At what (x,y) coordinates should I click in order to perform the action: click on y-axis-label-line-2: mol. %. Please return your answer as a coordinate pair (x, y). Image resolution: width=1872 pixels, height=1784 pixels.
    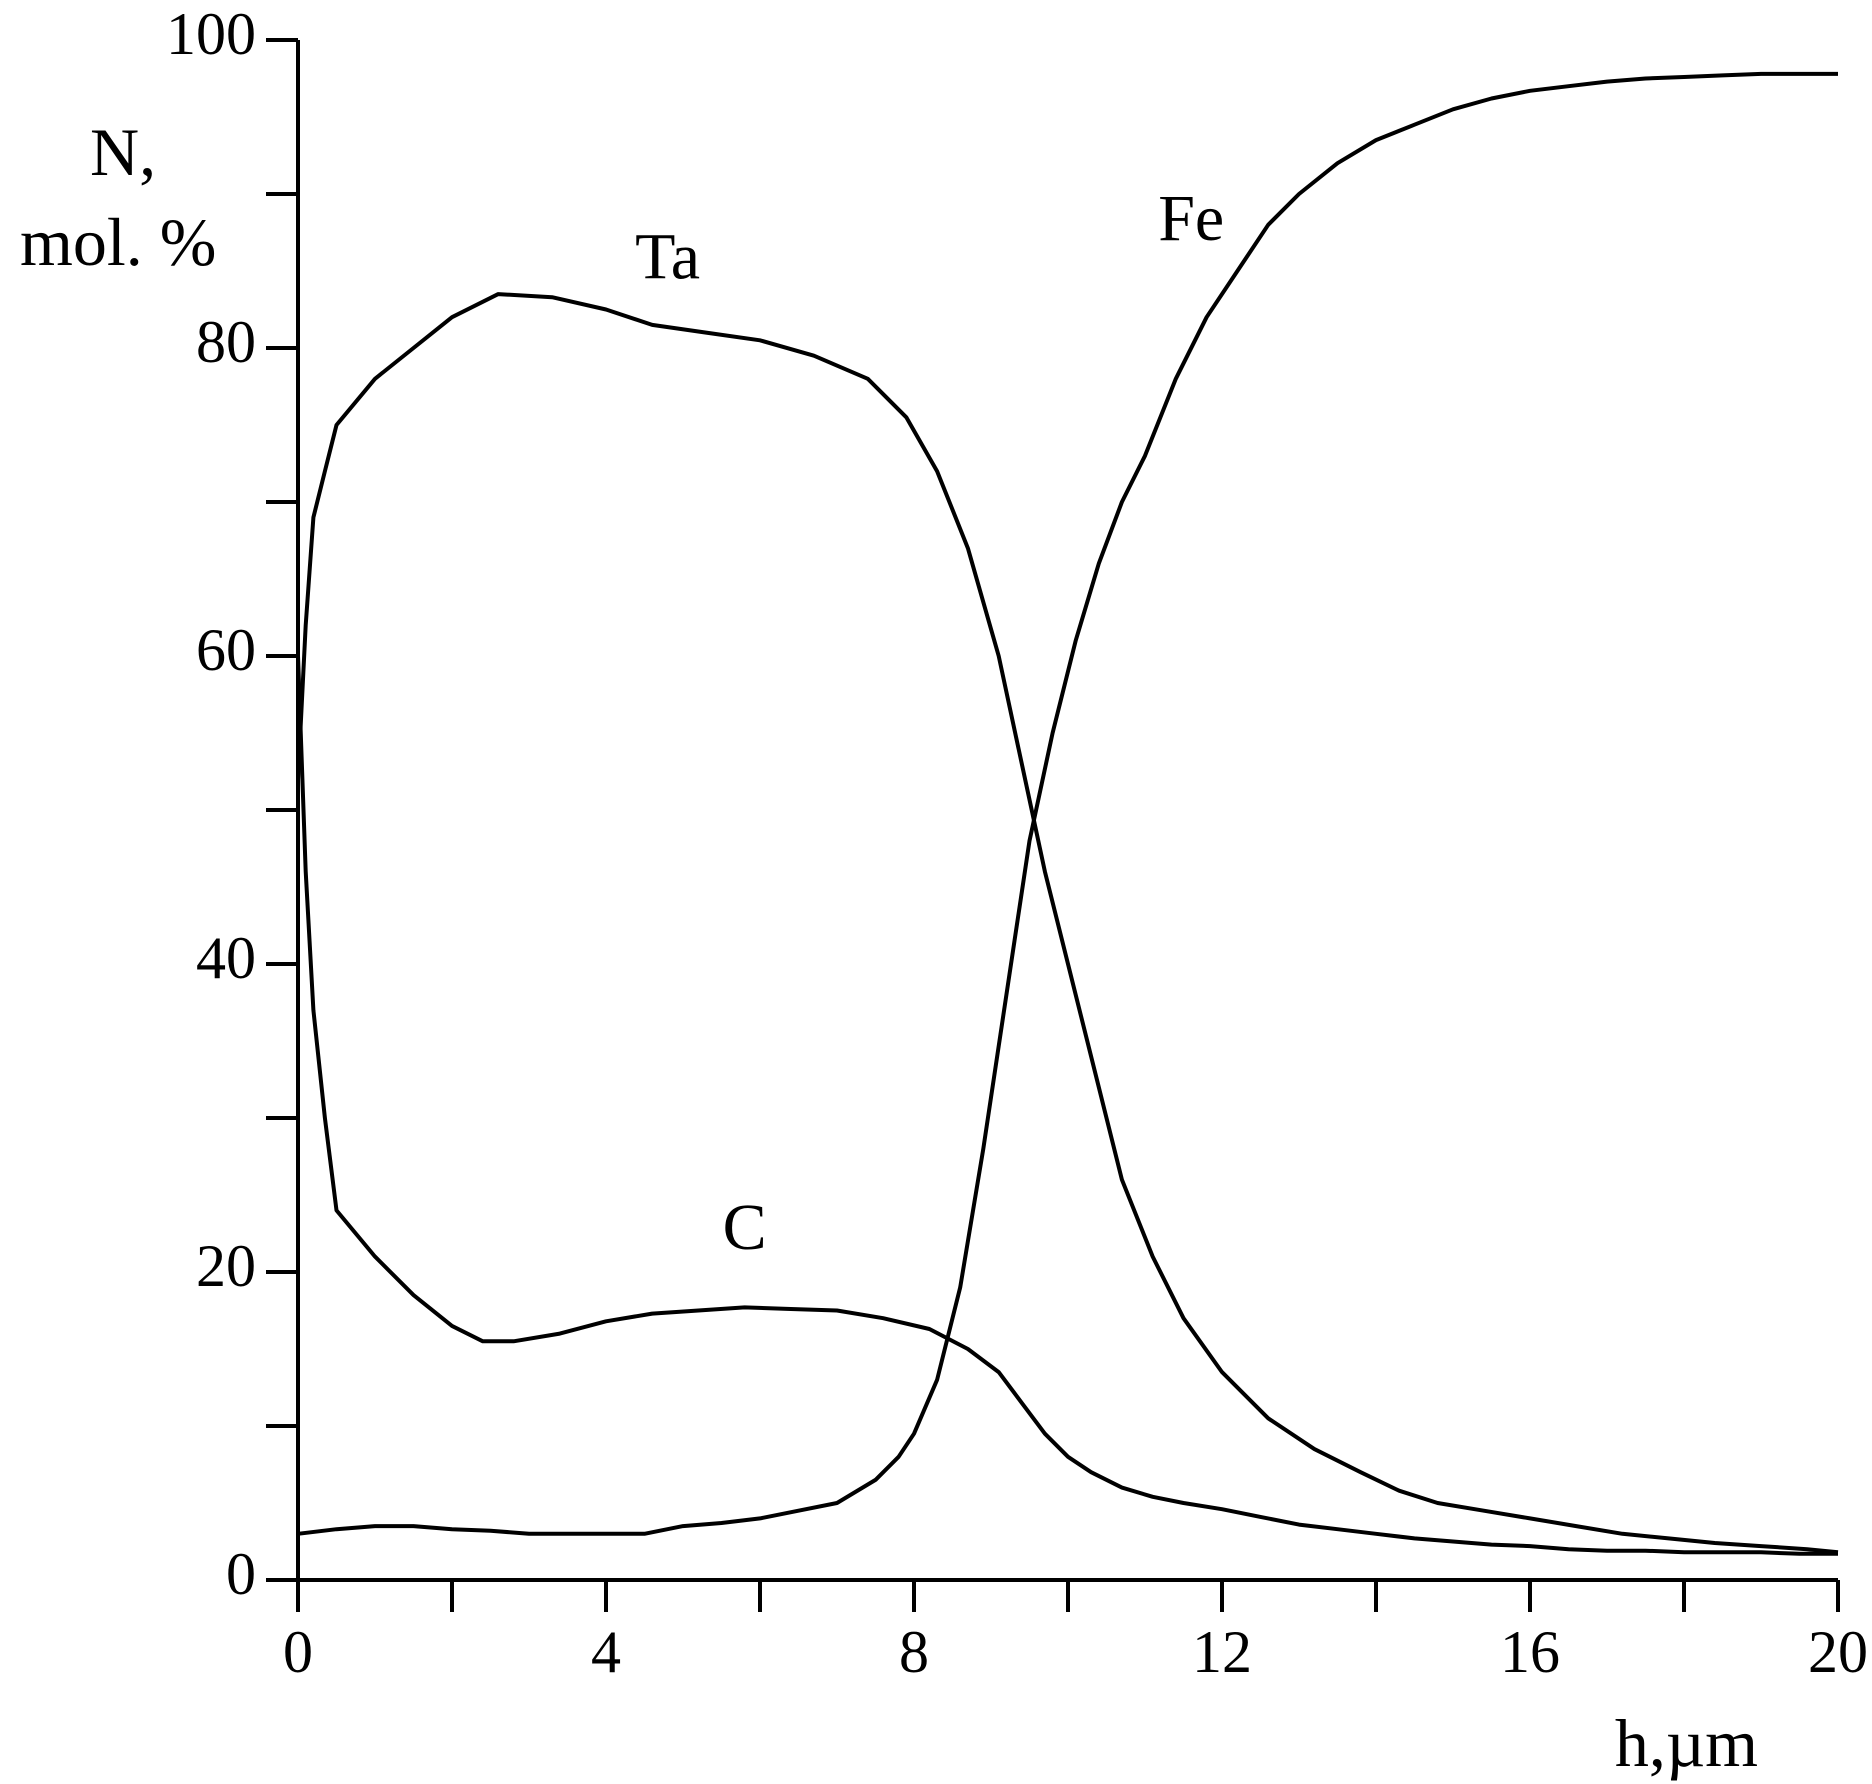
    Looking at the image, I should click on (118, 242).